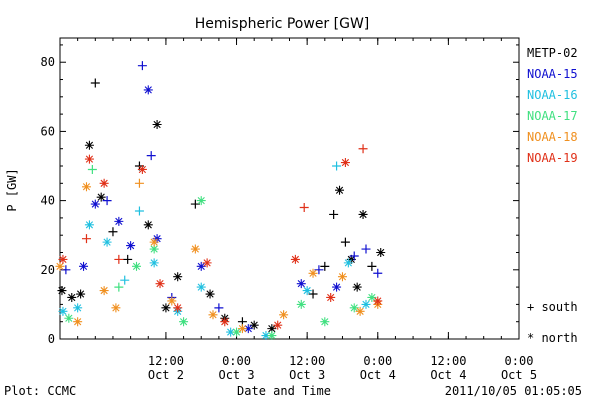 The height and width of the screenshot is (400, 600). What do you see at coordinates (48, 270) in the screenshot?
I see `y-tick-label: 20` at bounding box center [48, 270].